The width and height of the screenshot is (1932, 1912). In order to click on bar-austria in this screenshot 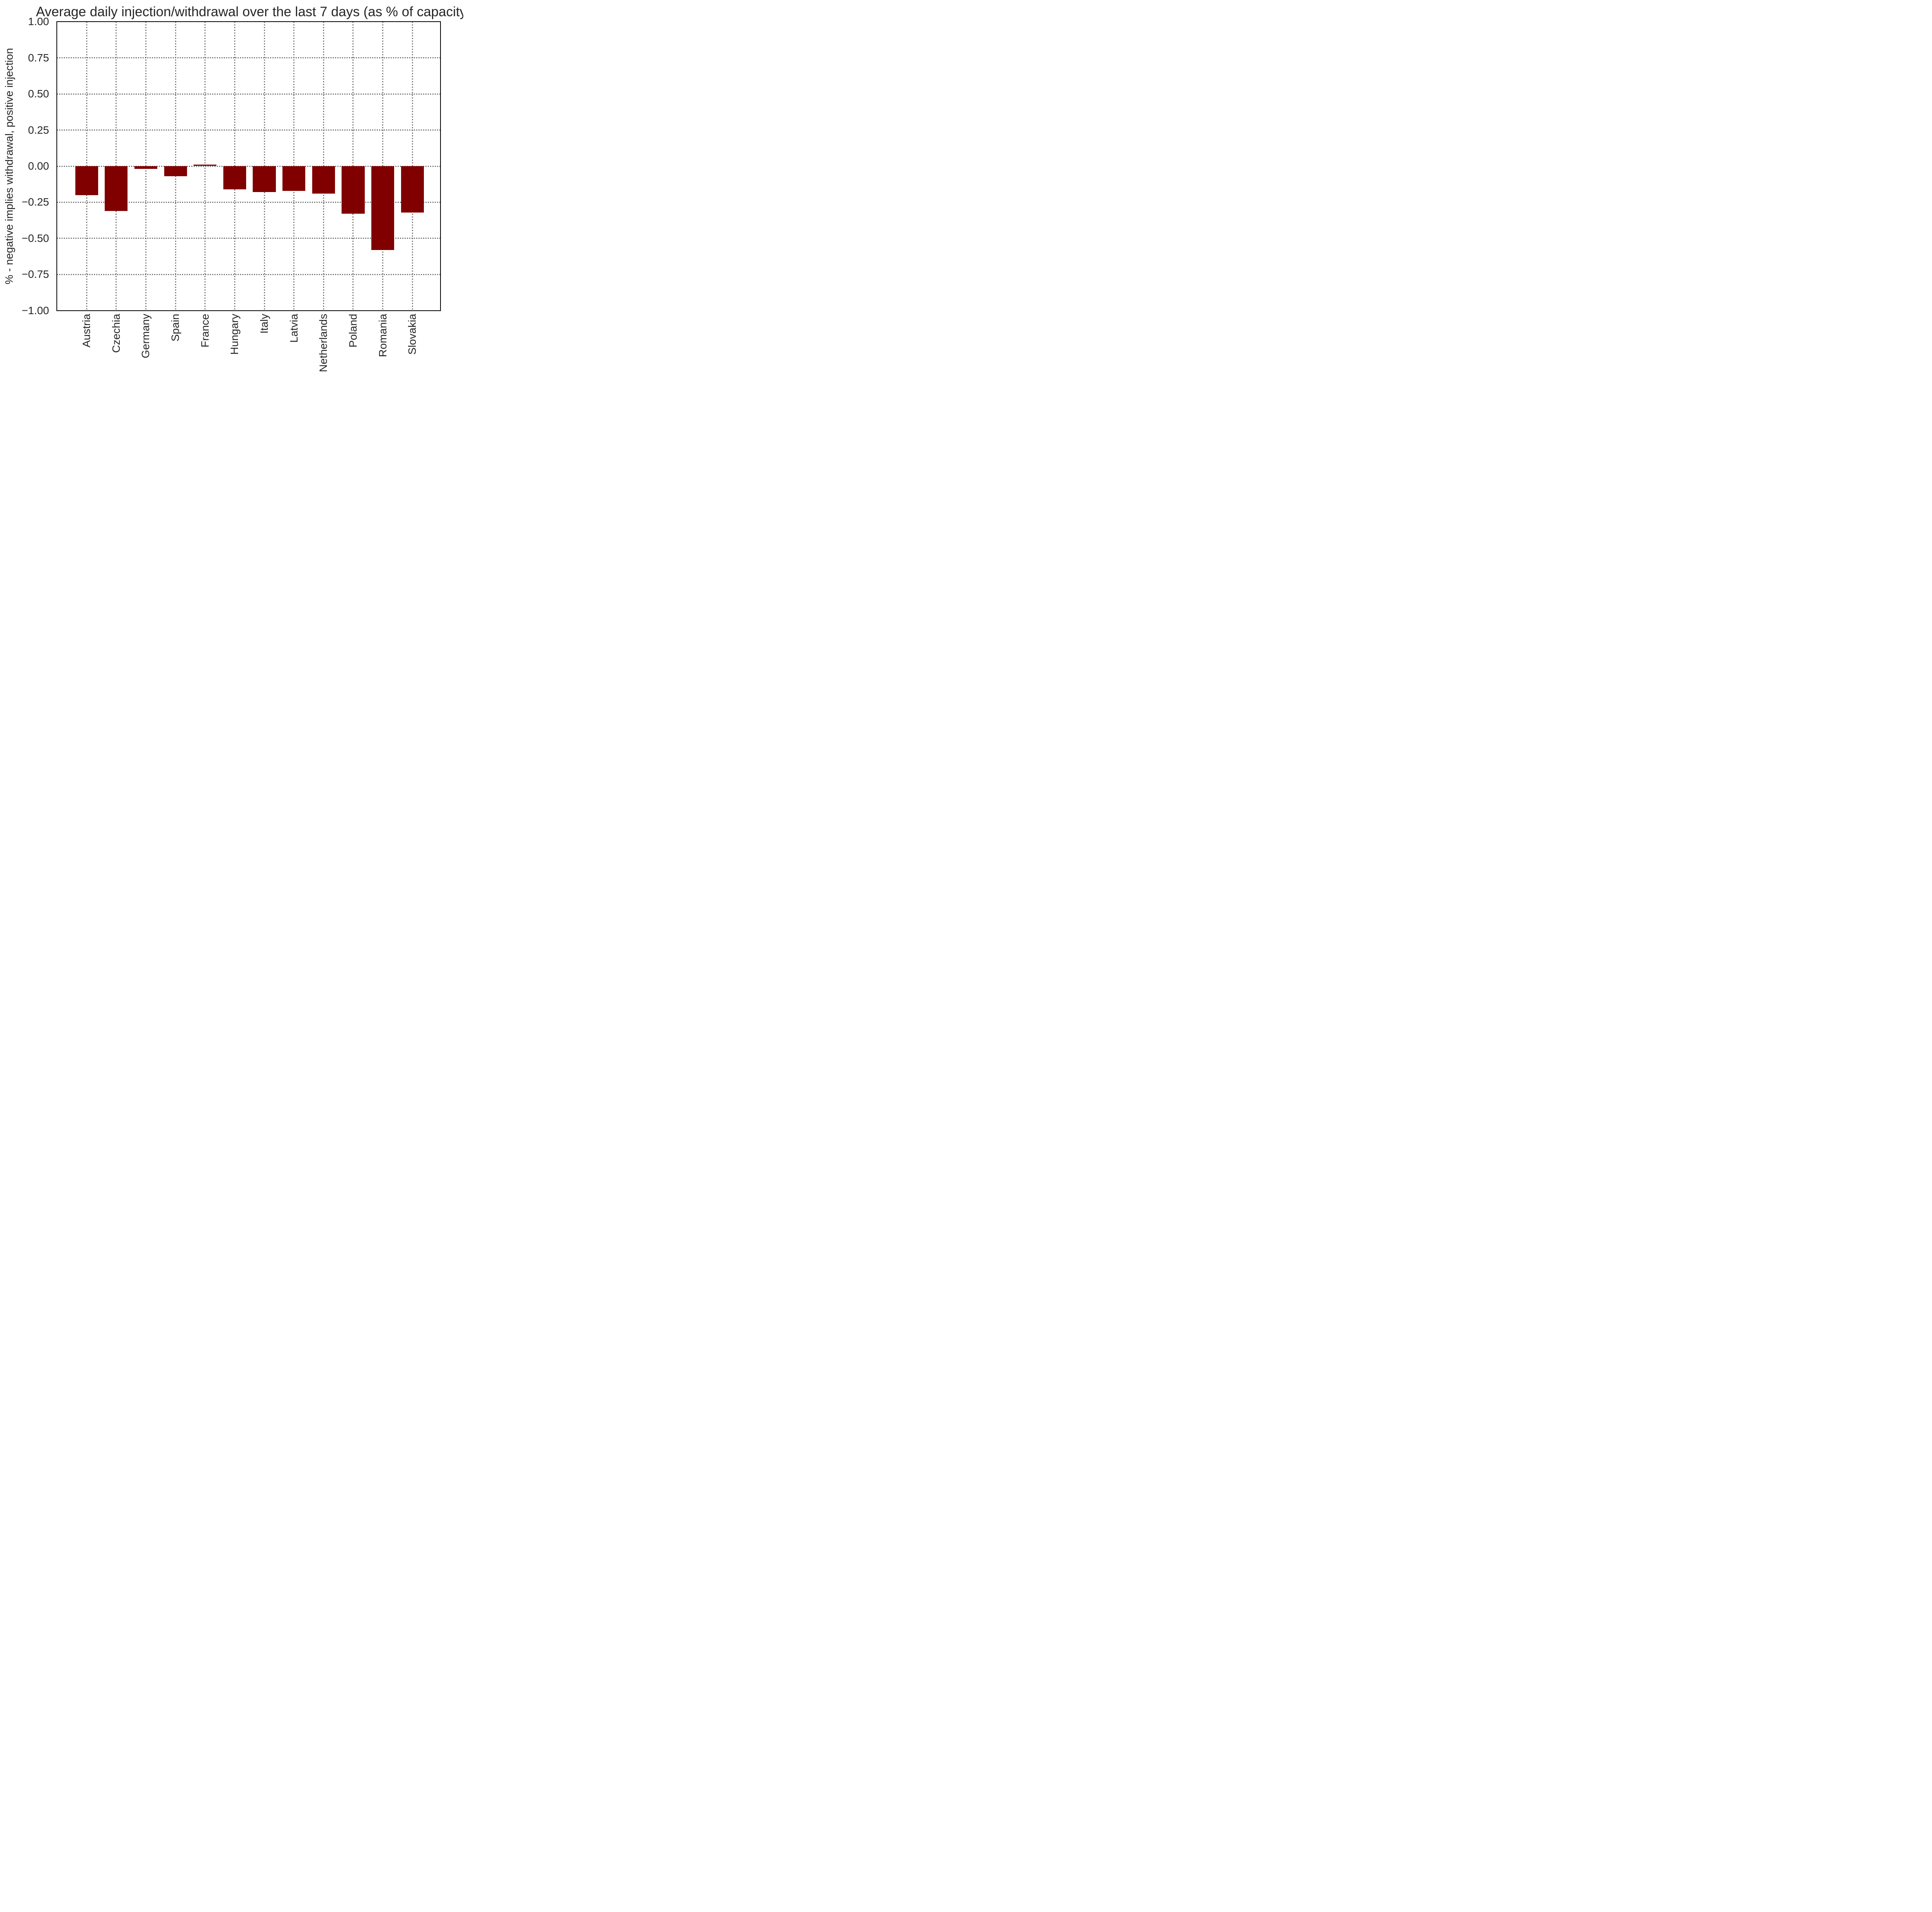, I will do `click(86, 180)`.